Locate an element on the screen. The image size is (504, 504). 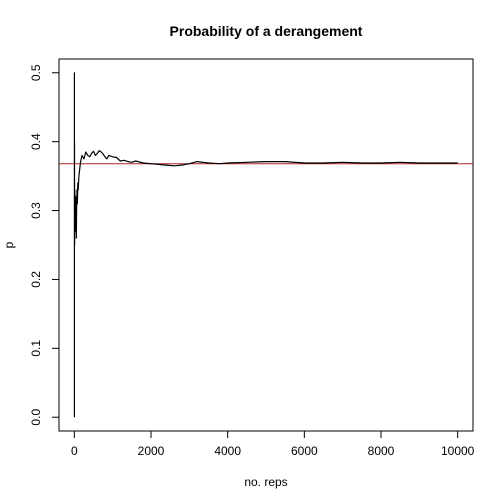
y-axis: 0.0 0.1 0.2 0.3 0.4 0.5 is located at coordinates (44, 245).